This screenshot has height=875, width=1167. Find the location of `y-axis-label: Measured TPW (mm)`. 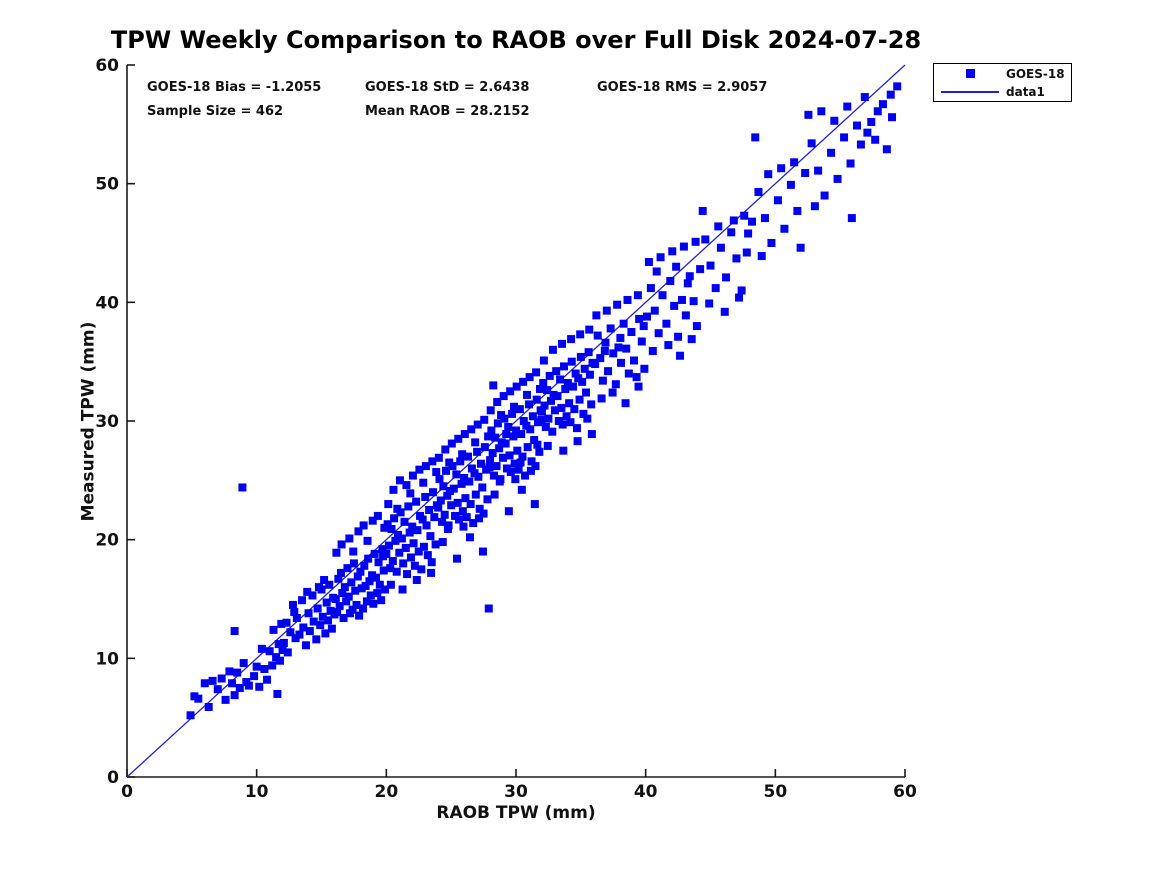

y-axis-label: Measured TPW (mm) is located at coordinates (88, 421).